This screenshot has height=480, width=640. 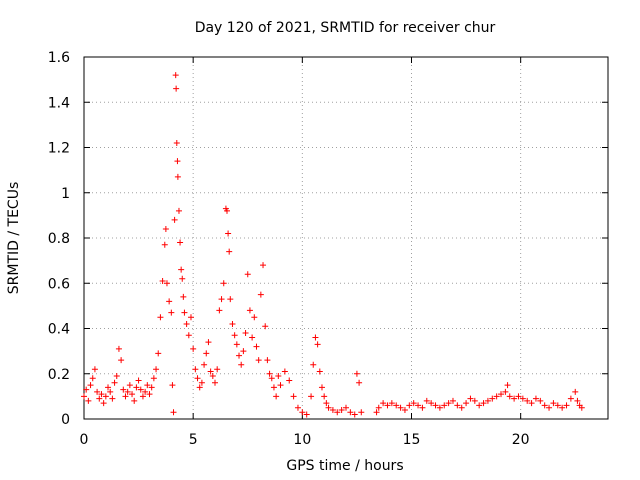 I want to click on x-axis-label: GPS time / hours, so click(x=344, y=466).